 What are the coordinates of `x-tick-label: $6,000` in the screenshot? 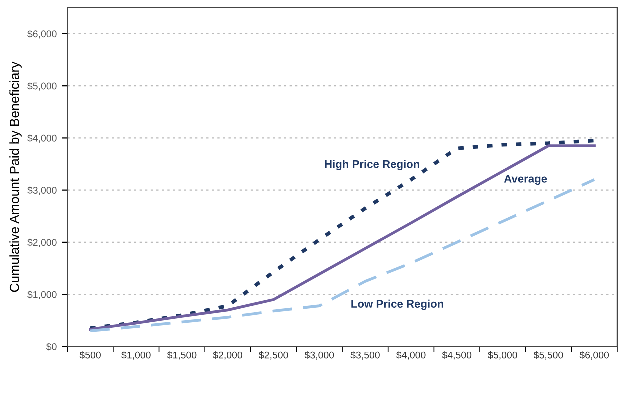 It's located at (595, 355).